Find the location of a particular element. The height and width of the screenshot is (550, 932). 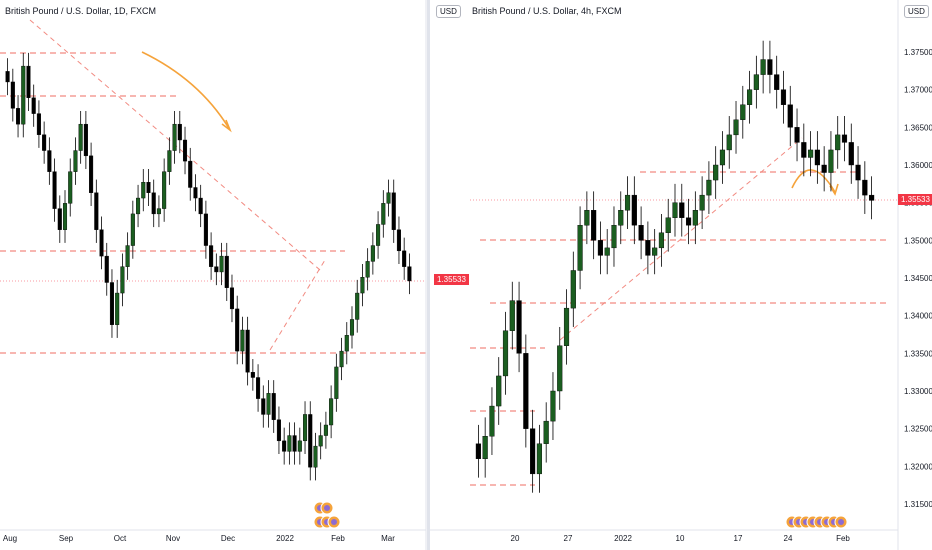

x-tick-label: Oct is located at coordinates (120, 538).